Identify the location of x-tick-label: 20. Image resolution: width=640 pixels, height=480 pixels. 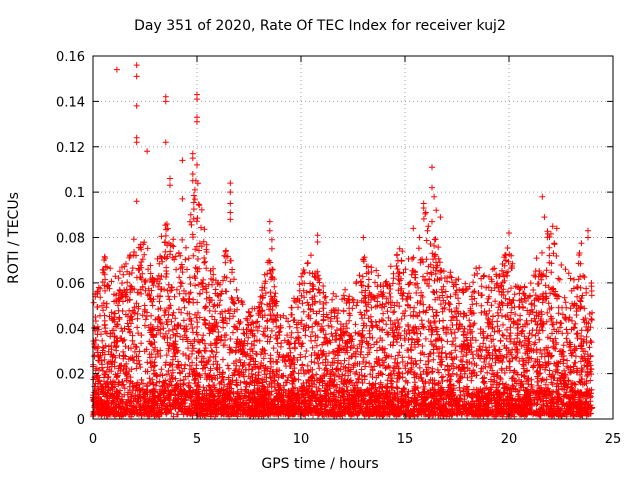
(509, 439).